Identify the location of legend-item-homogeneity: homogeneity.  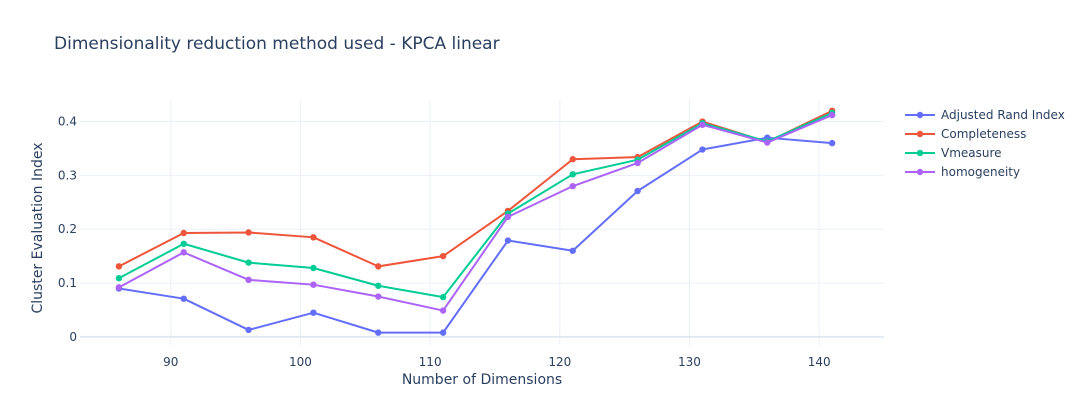
(962, 172).